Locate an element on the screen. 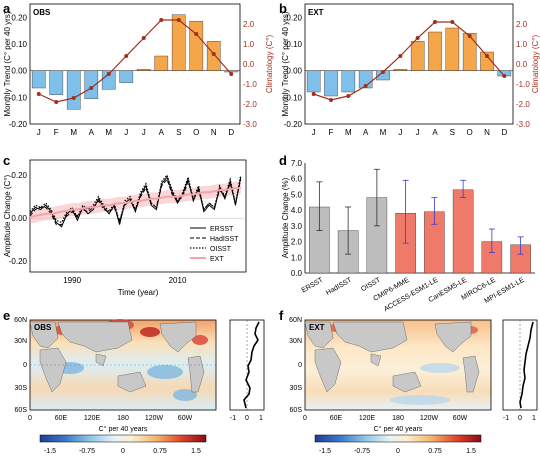  category-label: OISST is located at coordinates (371, 284).